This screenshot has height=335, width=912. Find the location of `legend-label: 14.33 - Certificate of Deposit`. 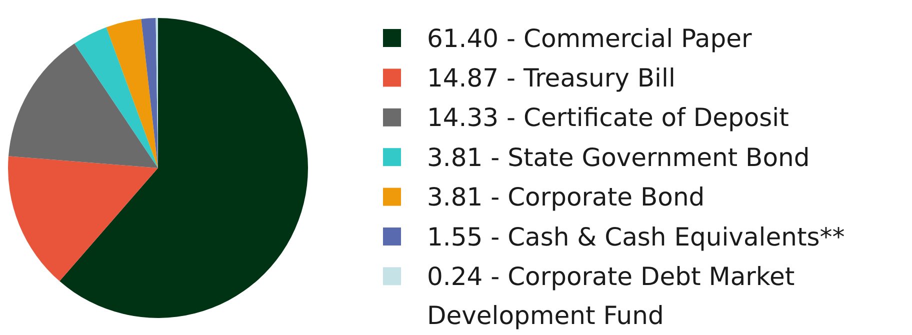

legend-label: 14.33 - Certificate of Deposit is located at coordinates (608, 117).